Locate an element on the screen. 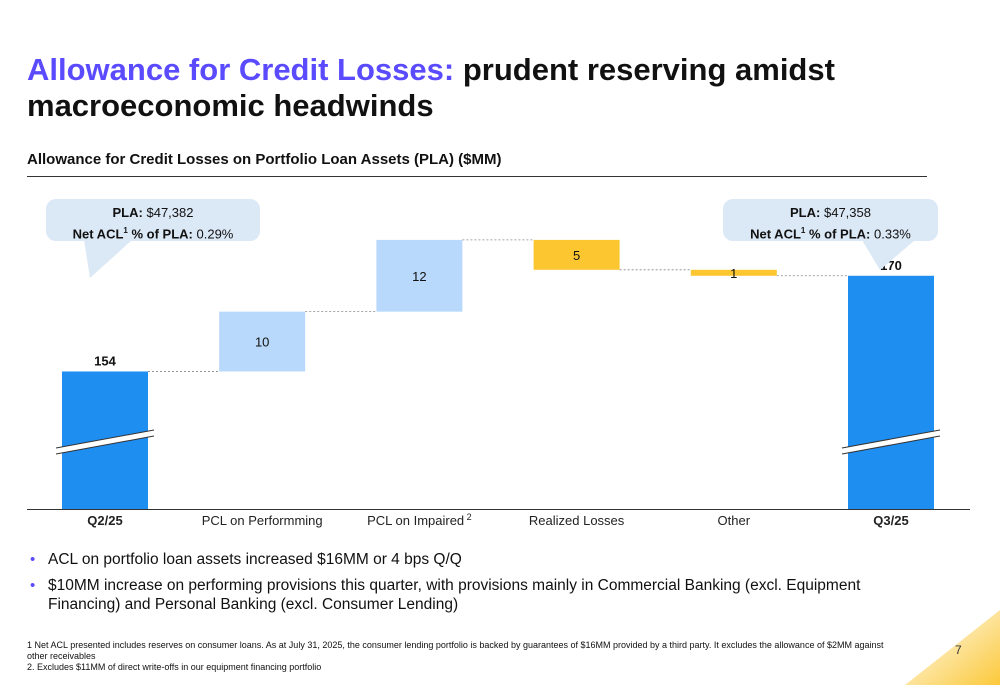 The height and width of the screenshot is (685, 1000). category-label-0: Q2/25 is located at coordinates (104, 520).